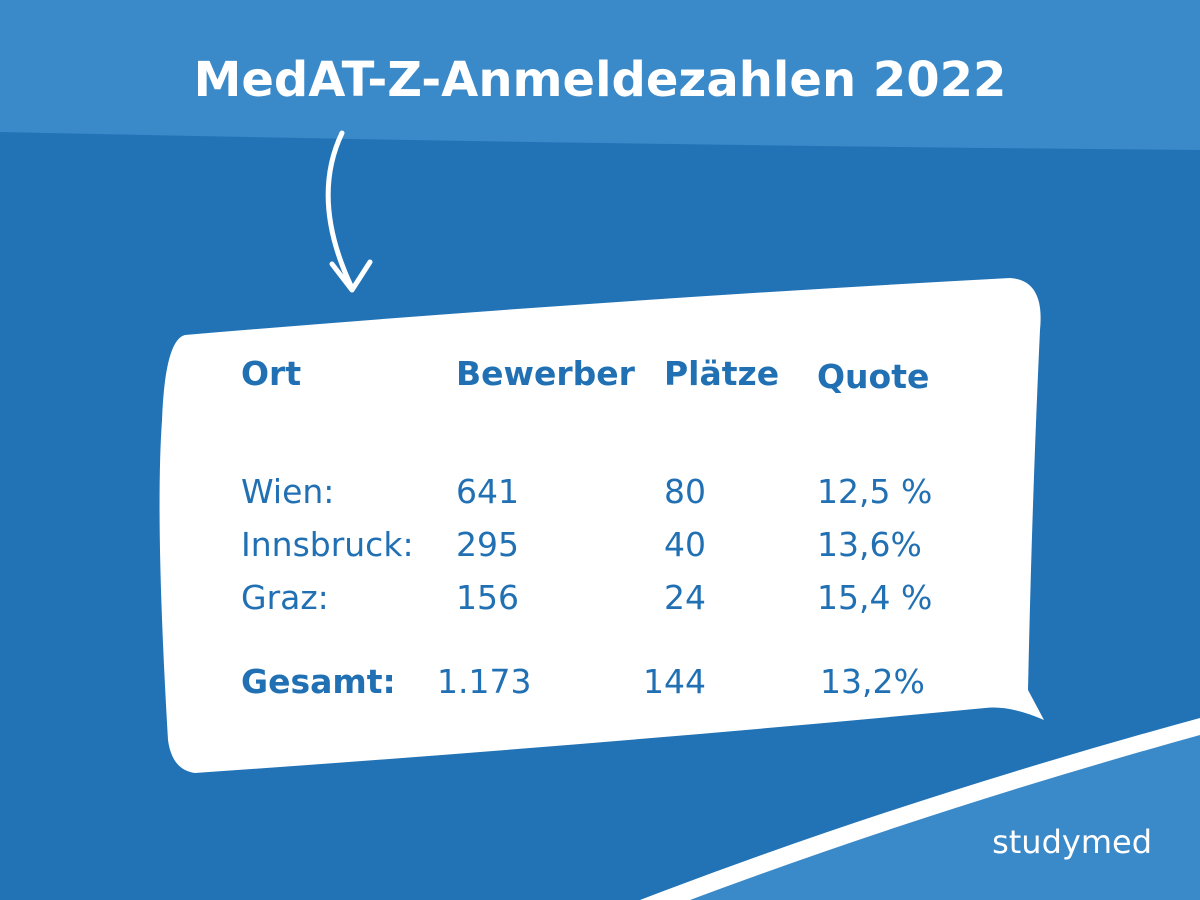 The image size is (1200, 900). What do you see at coordinates (546, 373) in the screenshot?
I see `header-cell: Bewerber` at bounding box center [546, 373].